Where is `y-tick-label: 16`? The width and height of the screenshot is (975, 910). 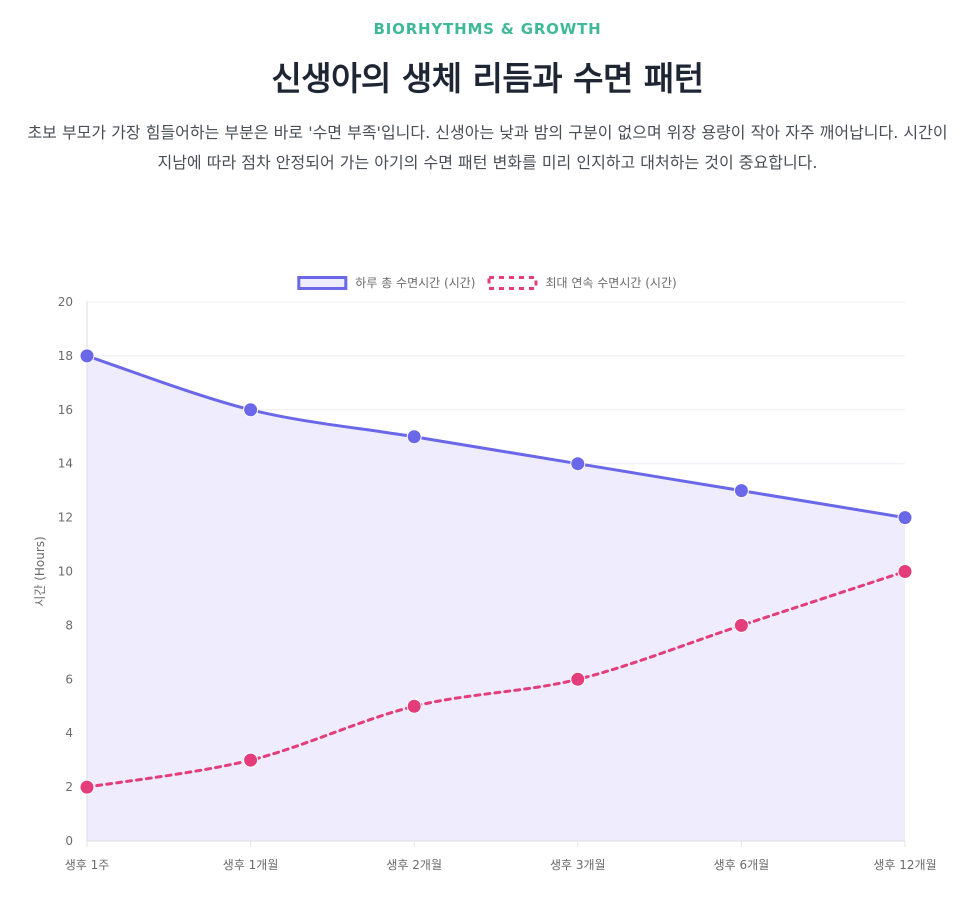 y-tick-label: 16 is located at coordinates (65, 410).